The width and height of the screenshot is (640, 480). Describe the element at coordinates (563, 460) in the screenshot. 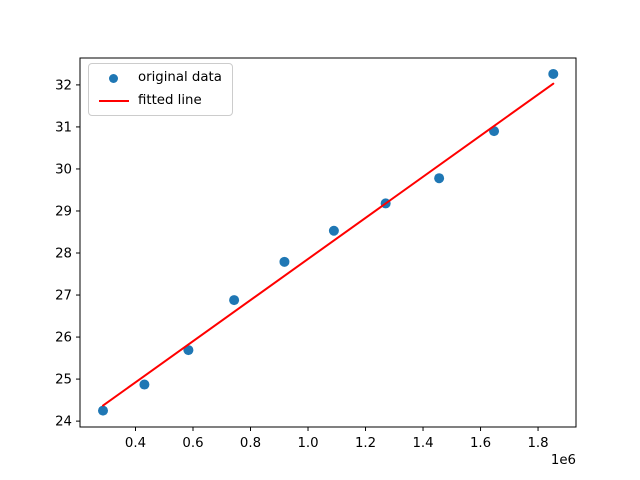

I see `x-axis-offset-label: 1e6` at that location.